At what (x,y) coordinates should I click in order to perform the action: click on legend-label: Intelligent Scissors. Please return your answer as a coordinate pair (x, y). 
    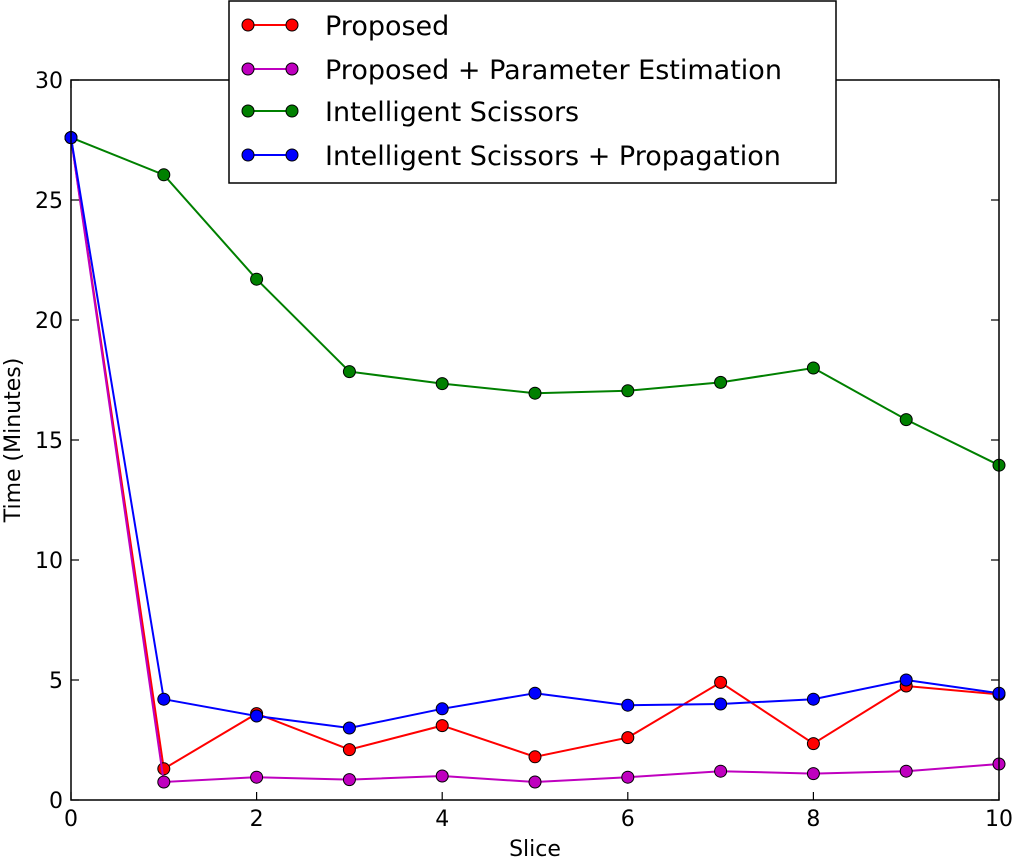
    Looking at the image, I should click on (452, 112).